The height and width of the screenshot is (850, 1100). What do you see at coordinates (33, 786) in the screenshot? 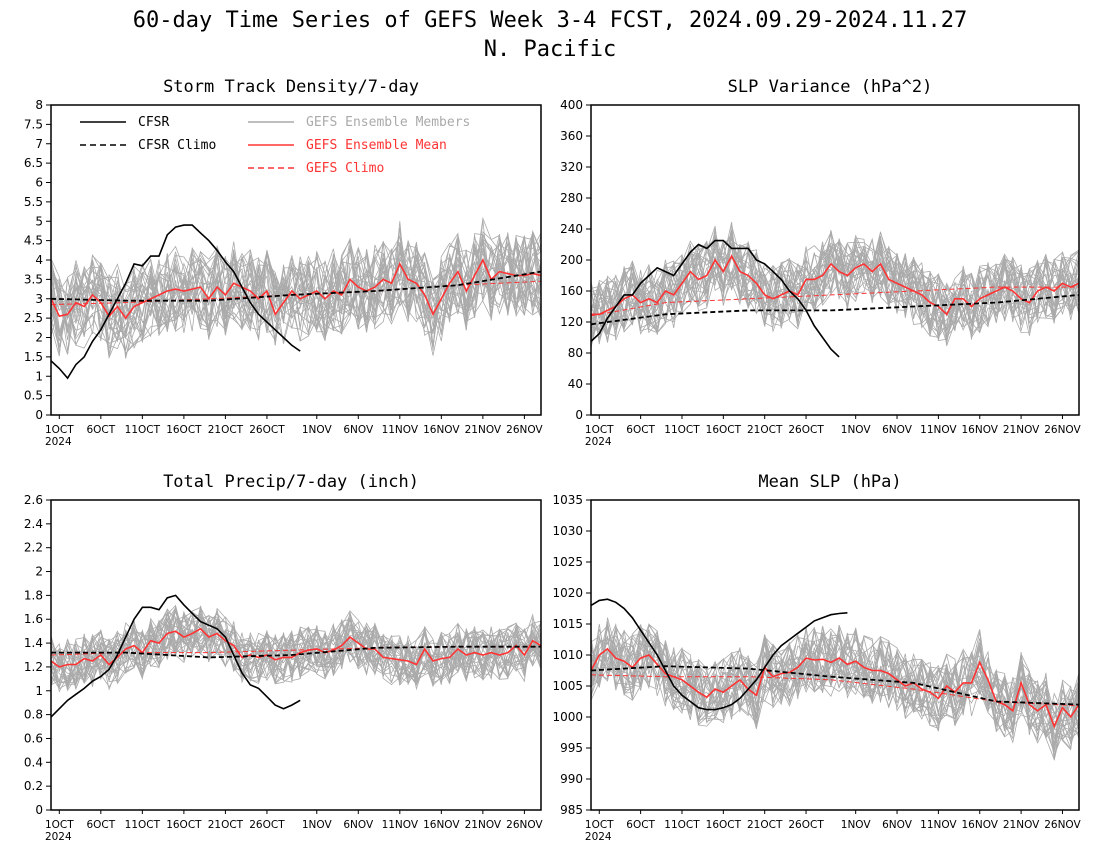
I see `y-tick-label: 0.2` at bounding box center [33, 786].